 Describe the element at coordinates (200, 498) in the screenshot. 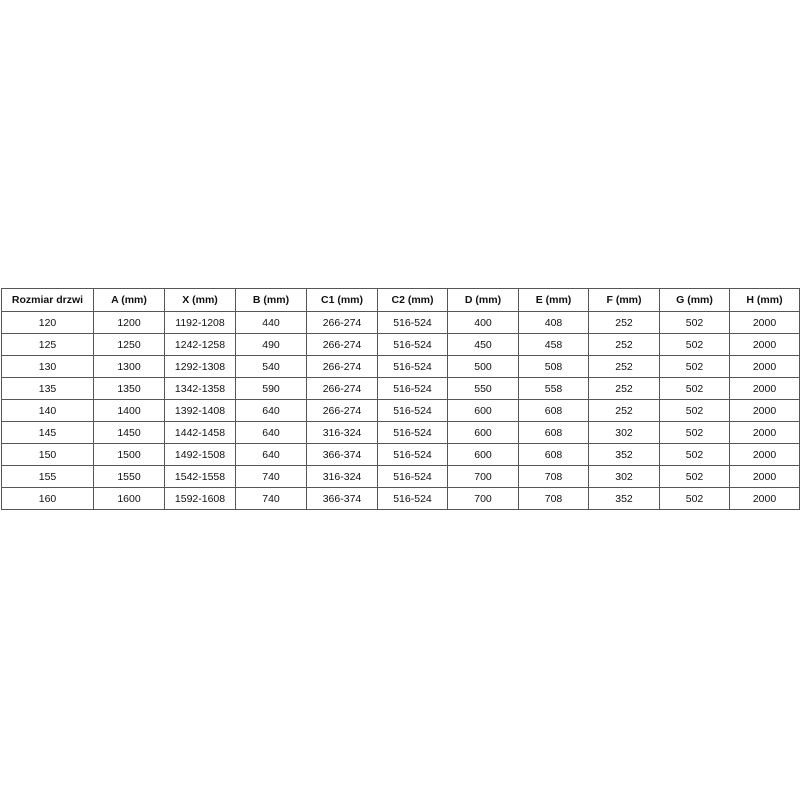

I see `table-cell: 1592-1608` at that location.